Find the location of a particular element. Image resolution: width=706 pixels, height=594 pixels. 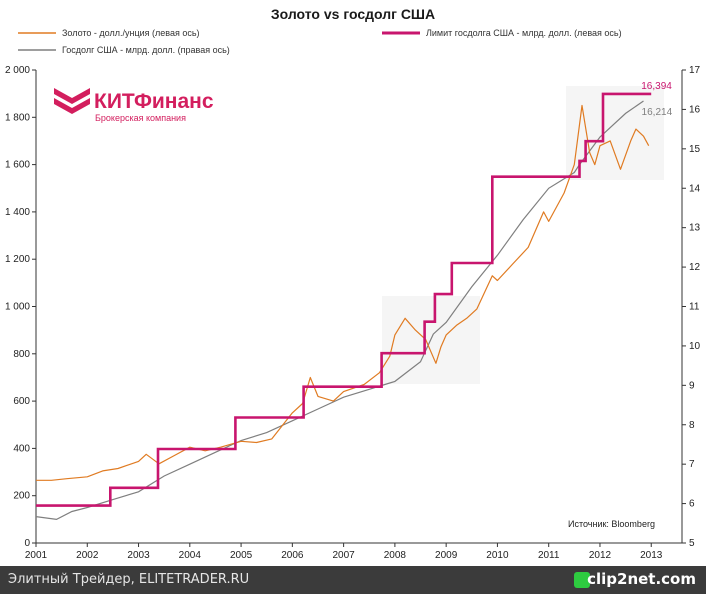

footer-clip2net-label: clip2net.com is located at coordinates (641, 579).